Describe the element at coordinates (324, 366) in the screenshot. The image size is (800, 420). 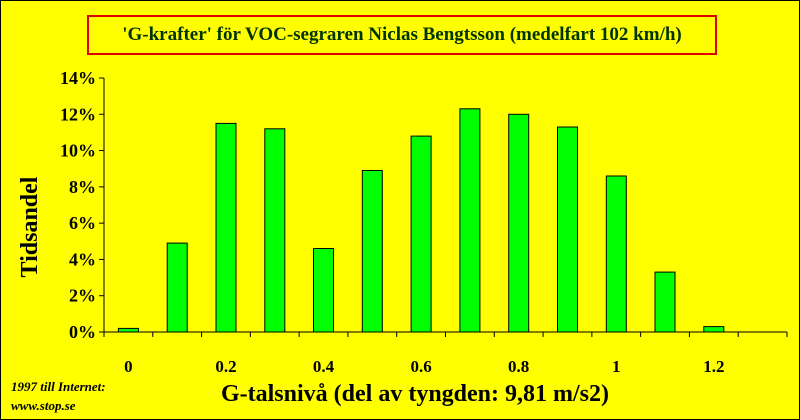
I see `x-tick-label: 0.4` at that location.